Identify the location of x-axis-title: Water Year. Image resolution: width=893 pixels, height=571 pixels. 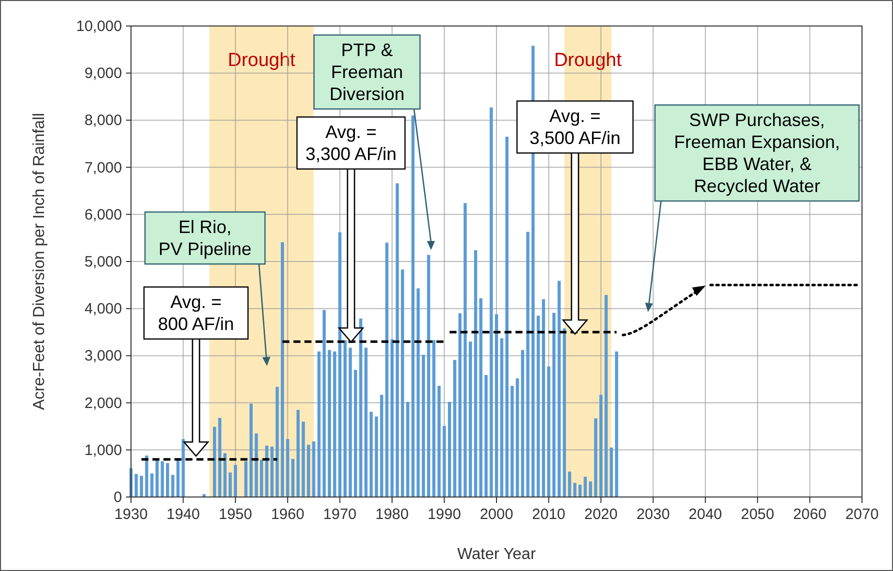
(496, 554).